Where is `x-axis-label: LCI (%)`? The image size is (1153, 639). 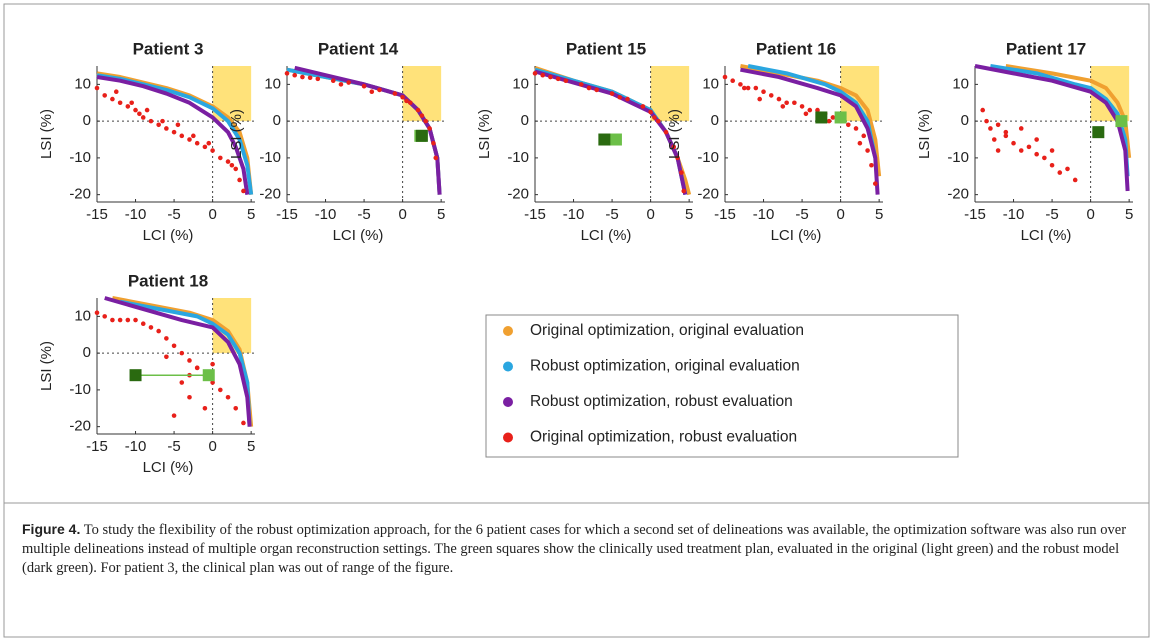
x-axis-label: LCI (%) is located at coordinates (606, 235).